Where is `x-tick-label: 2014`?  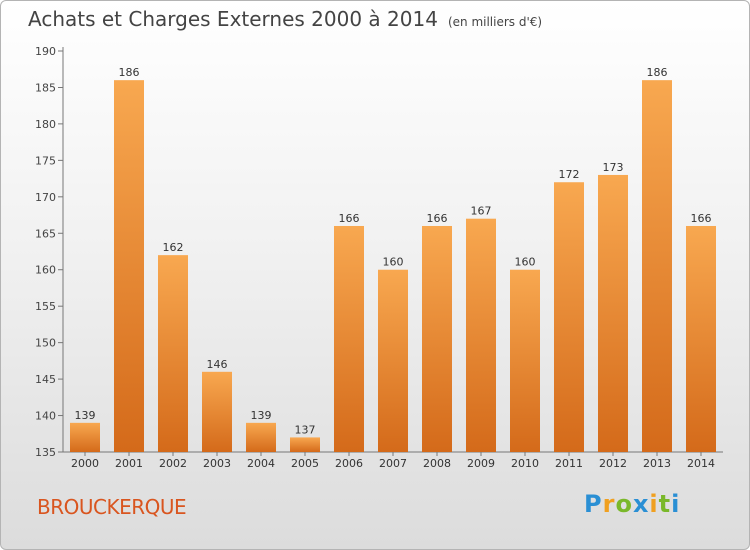
x-tick-label: 2014 is located at coordinates (701, 463).